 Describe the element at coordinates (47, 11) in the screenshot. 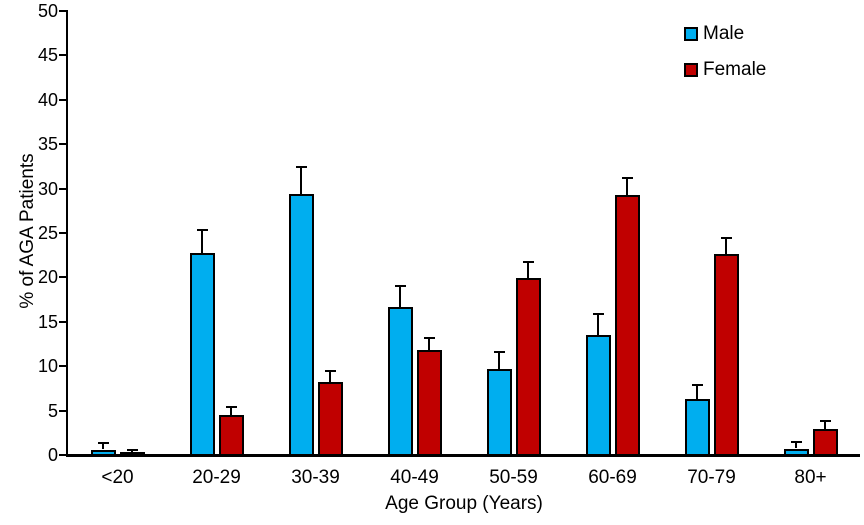

I see `y-tick-label: 50` at that location.